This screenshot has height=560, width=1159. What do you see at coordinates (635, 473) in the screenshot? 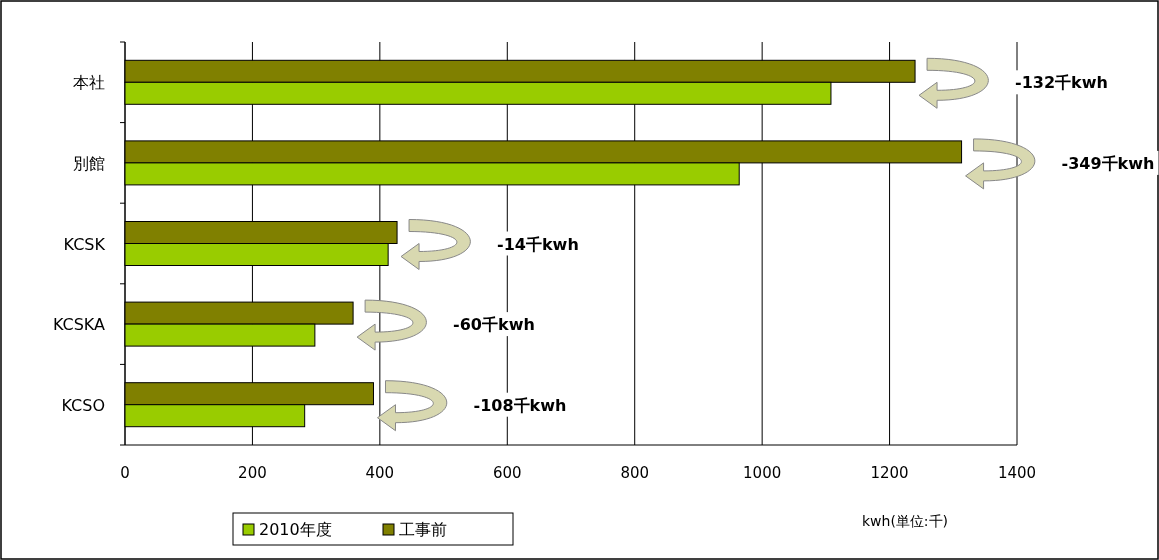
I see `x-tick-label: 800` at bounding box center [635, 473].